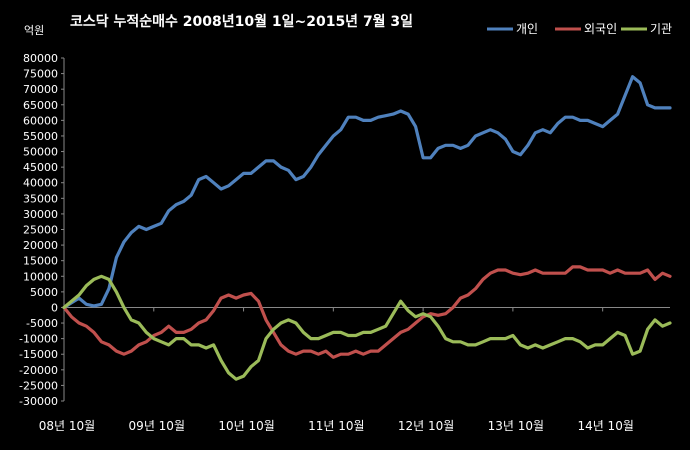 The image size is (690, 450). What do you see at coordinates (241, 21) in the screenshot?
I see `chart-title: 코스닥 누적순매수 2008년10월 1일~2015년 7월 3일` at bounding box center [241, 21].